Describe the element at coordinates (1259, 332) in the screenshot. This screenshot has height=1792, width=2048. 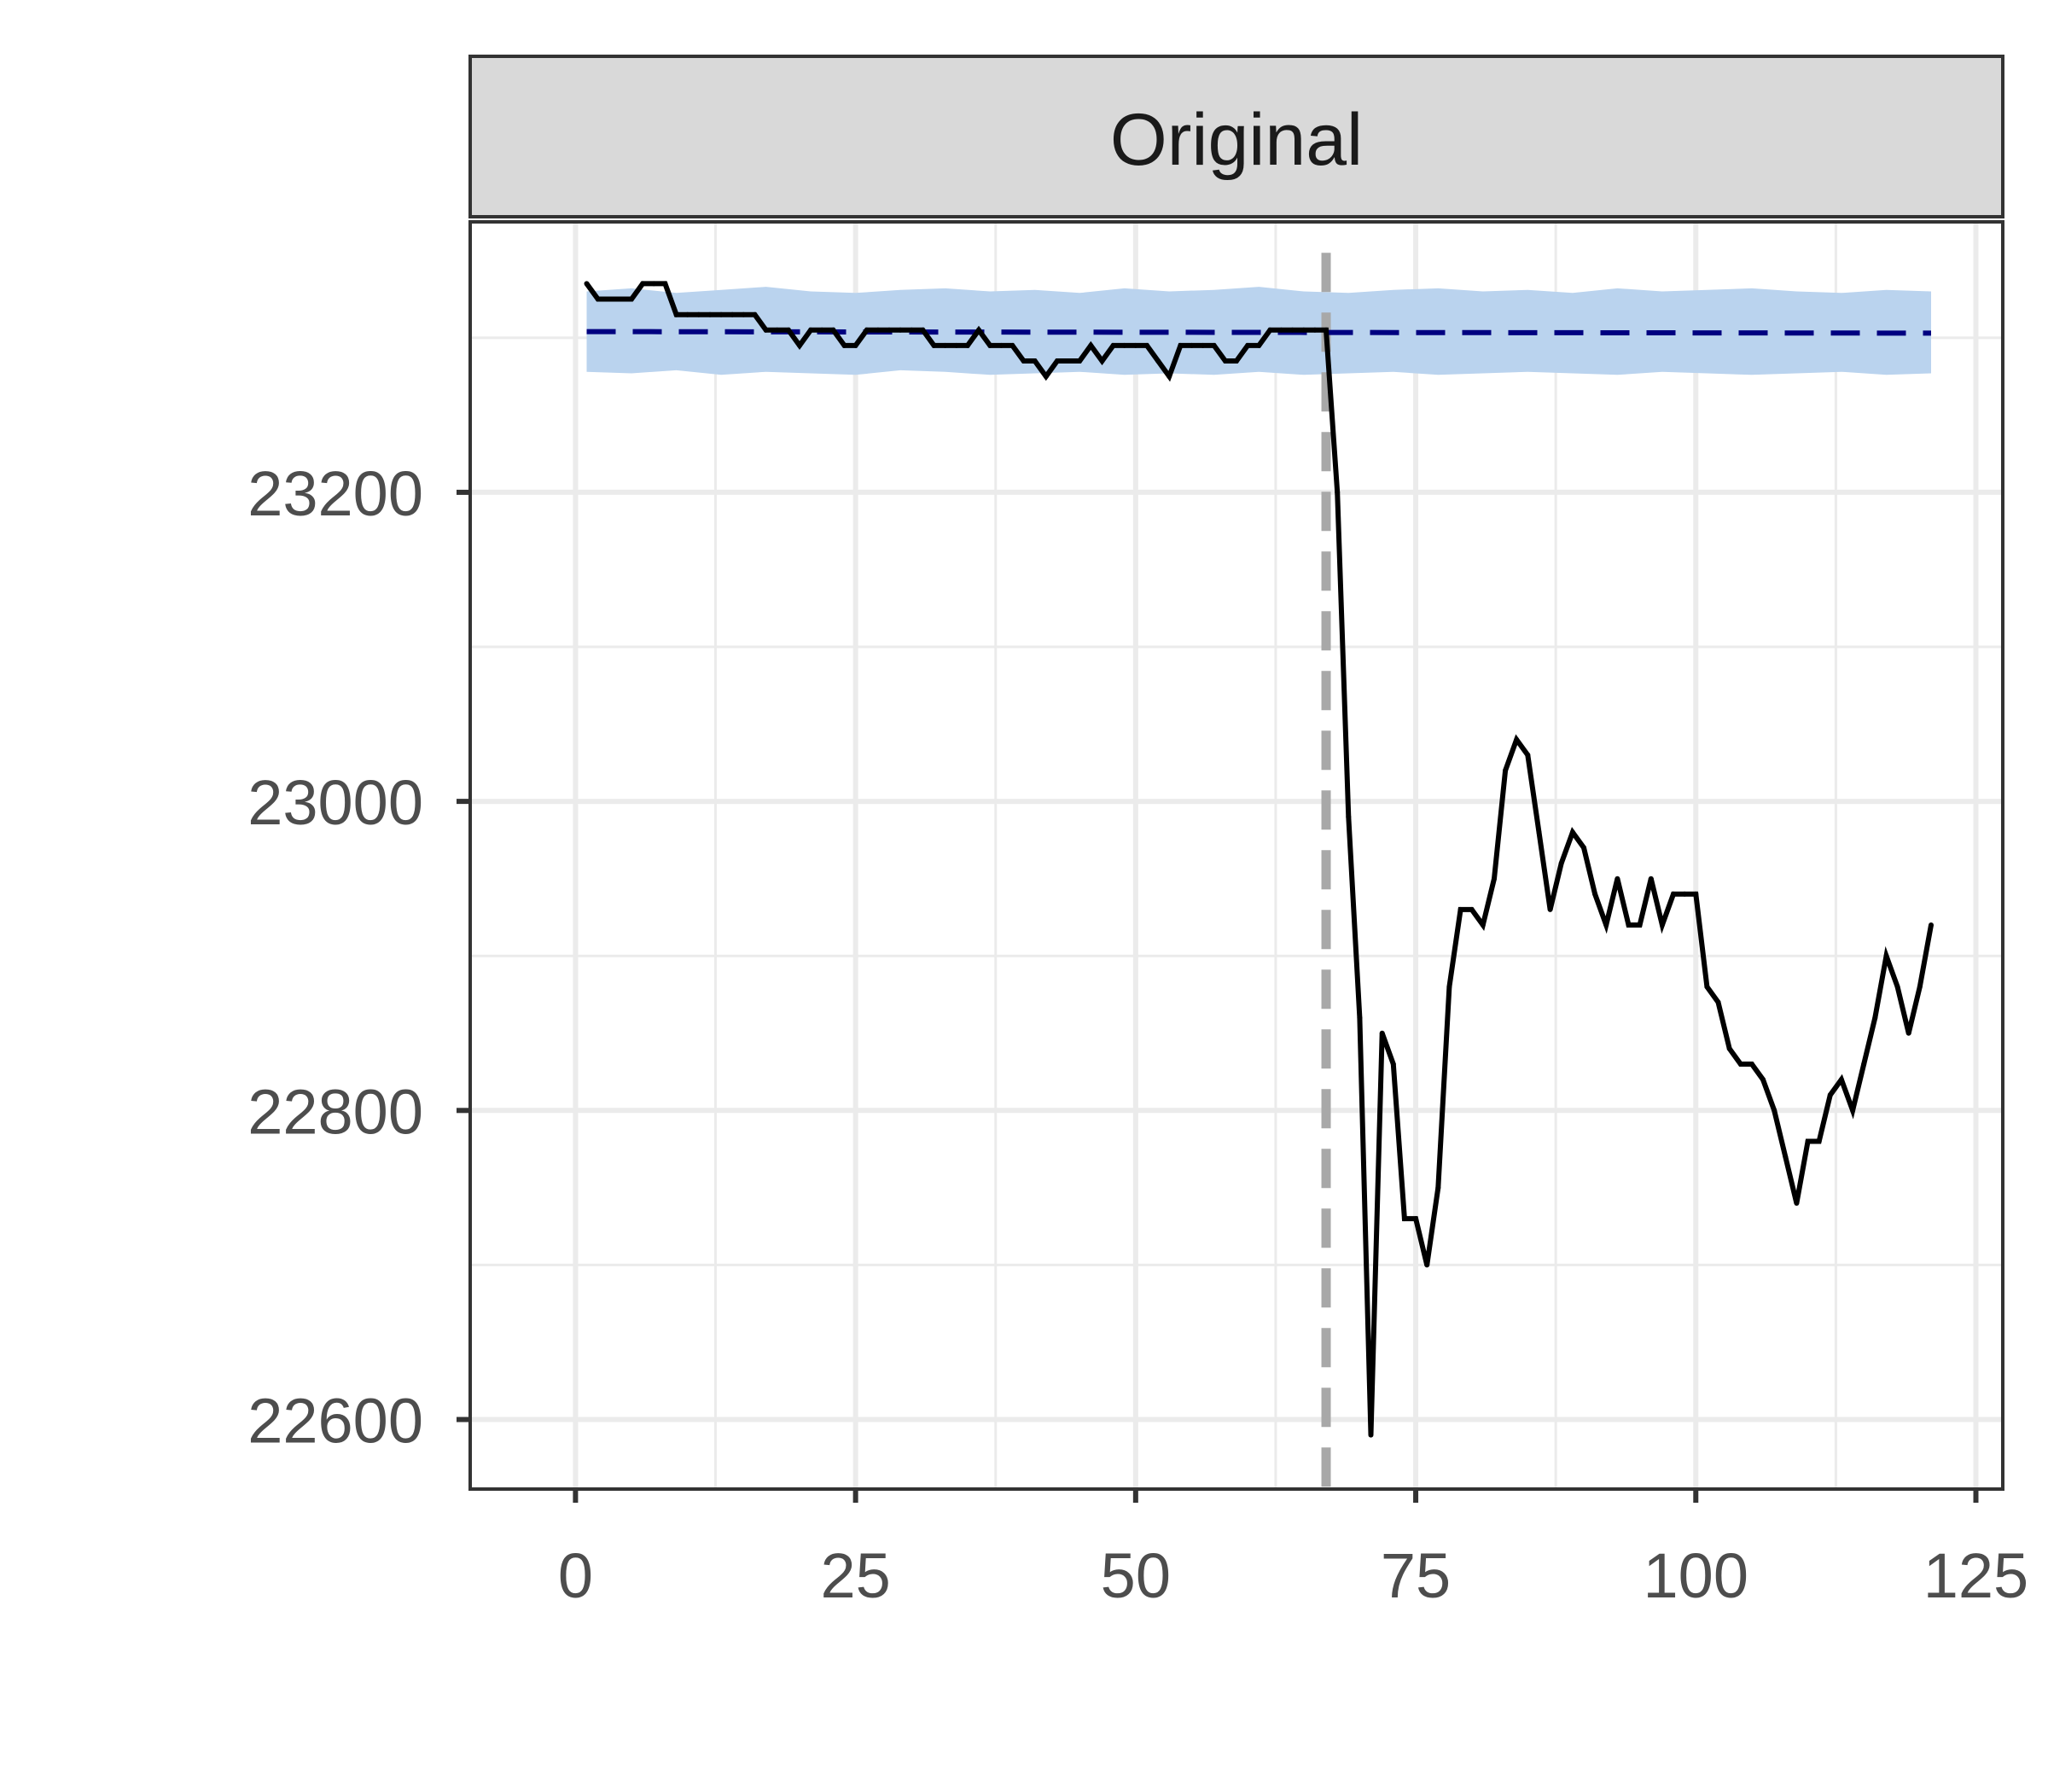
I see `predicted-line` at that location.